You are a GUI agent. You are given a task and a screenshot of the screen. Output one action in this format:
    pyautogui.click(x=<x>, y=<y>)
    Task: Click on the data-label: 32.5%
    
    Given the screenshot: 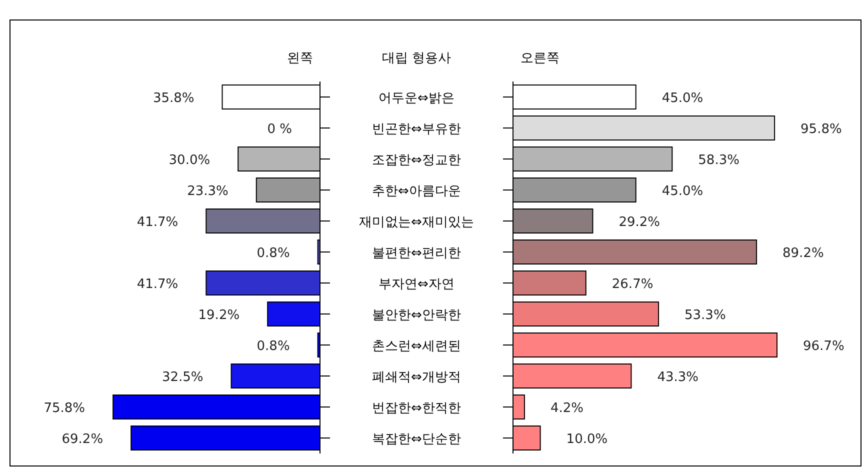 What is the action you would take?
    pyautogui.click(x=183, y=377)
    